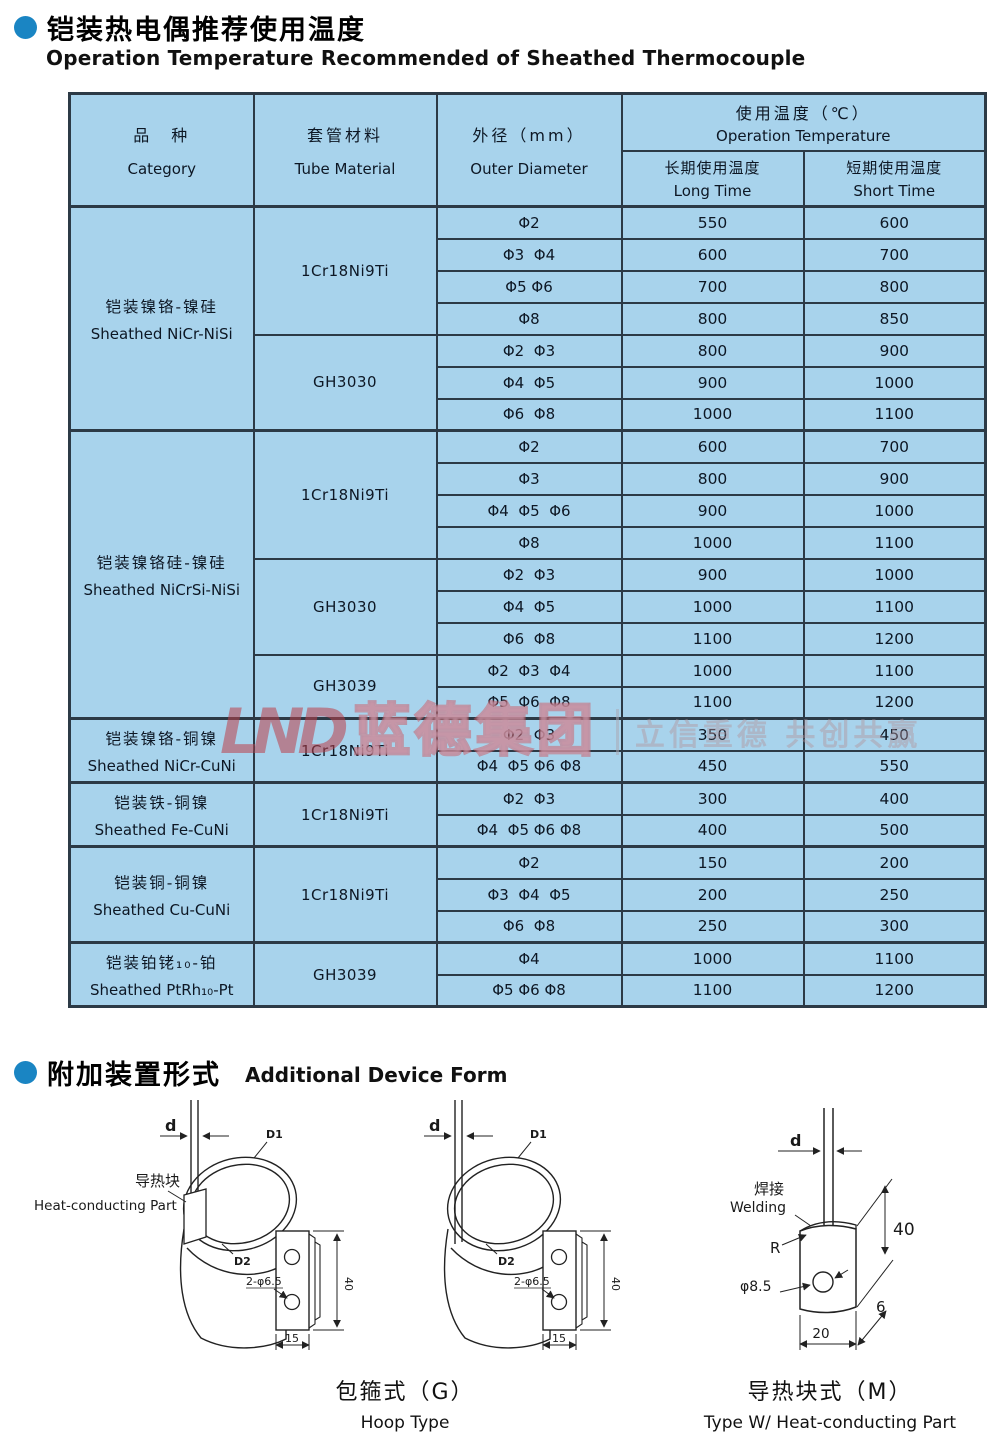 The width and height of the screenshot is (1000, 1446). I want to click on diagram-hoop: d D1 D2 40 2-φ6.5 15, so click(523, 1225).